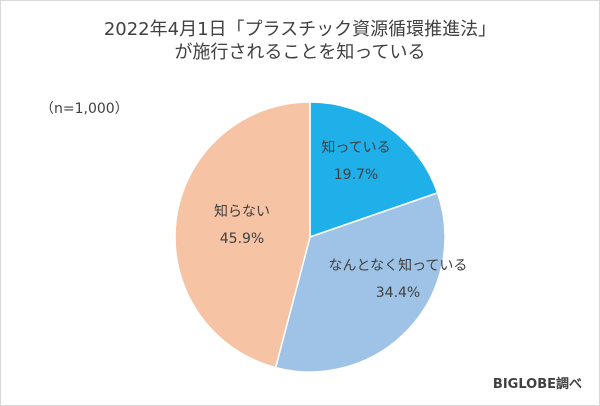 This screenshot has height=406, width=600. I want to click on slice-label-2: なんとなく知っている, so click(398, 265).